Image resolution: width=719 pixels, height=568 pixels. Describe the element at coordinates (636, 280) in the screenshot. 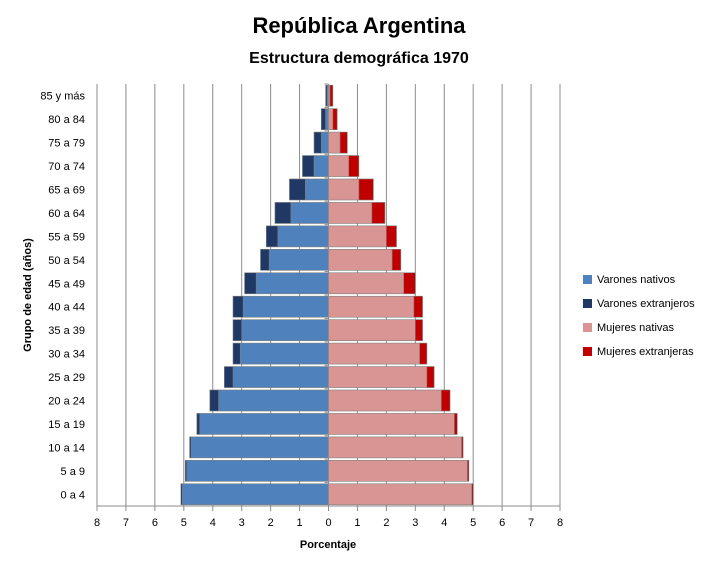

I see `legend-label: Varones nativos` at that location.